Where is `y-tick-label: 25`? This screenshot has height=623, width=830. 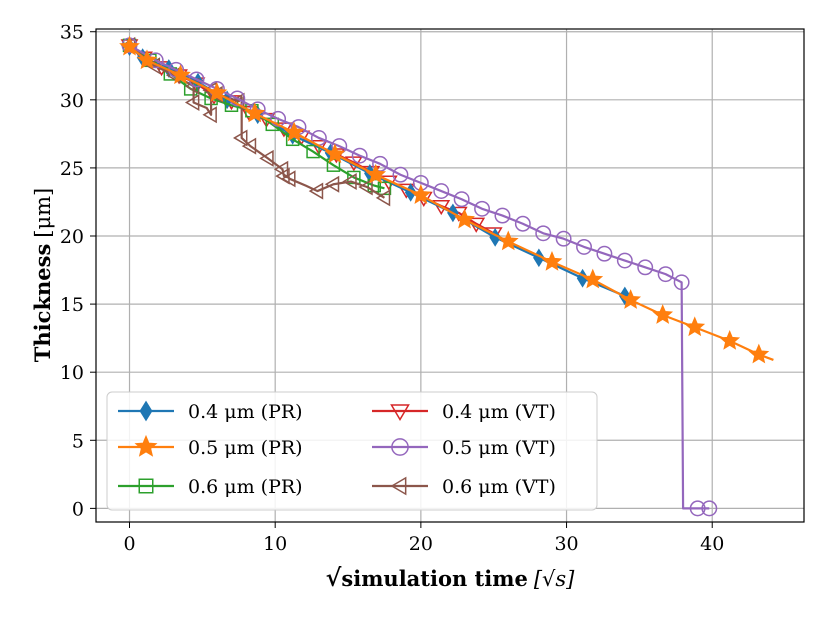
y-tick-label: 25 is located at coordinates (72, 169).